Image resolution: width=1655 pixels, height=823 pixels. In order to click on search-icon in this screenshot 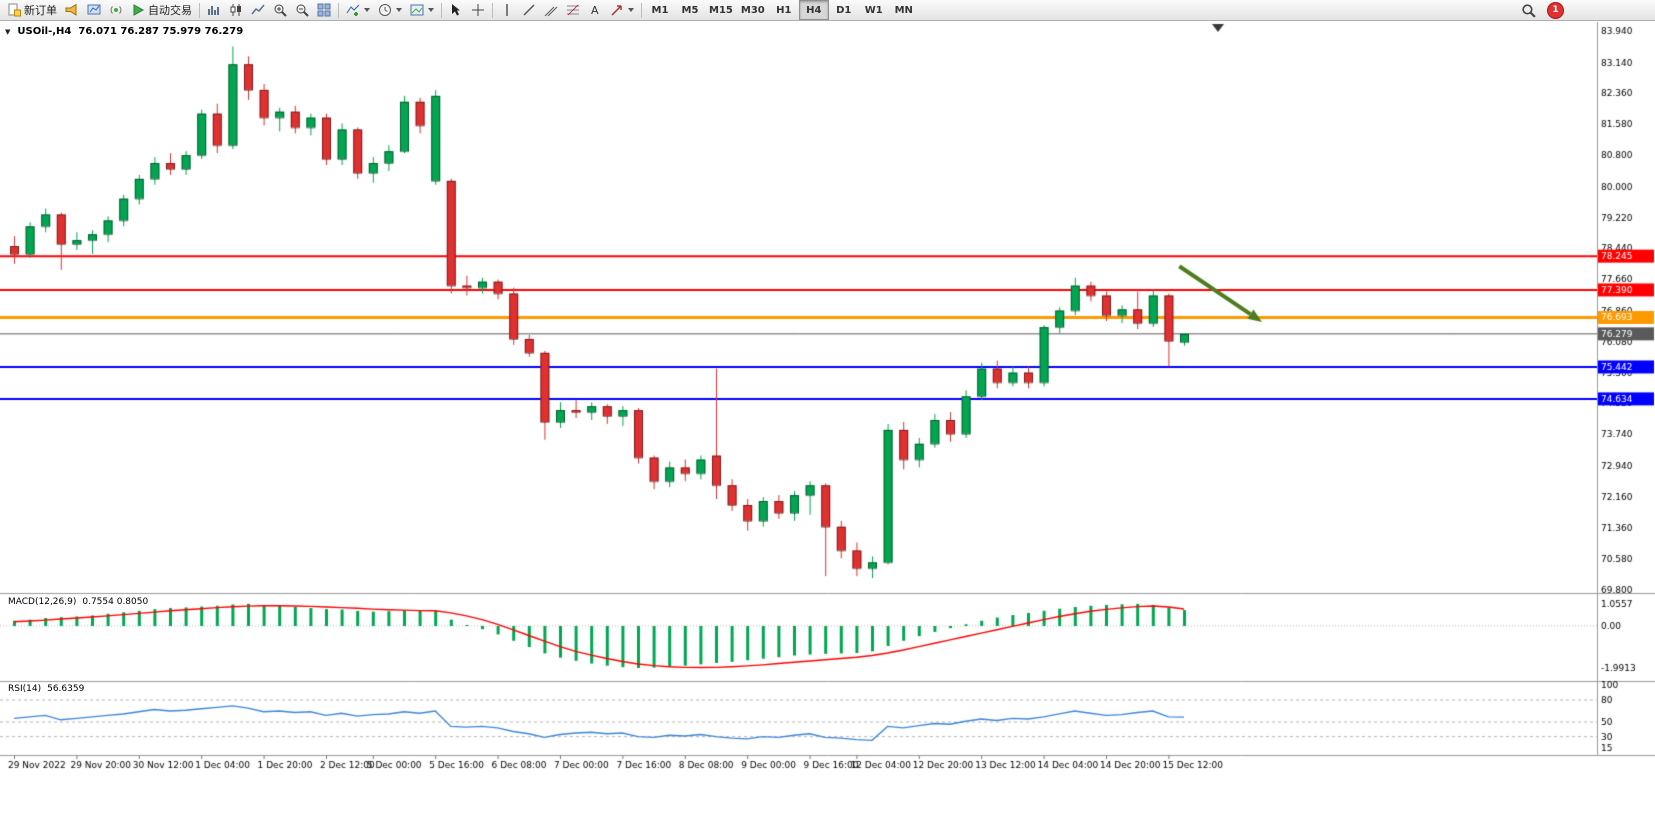, I will do `click(1529, 10)`.